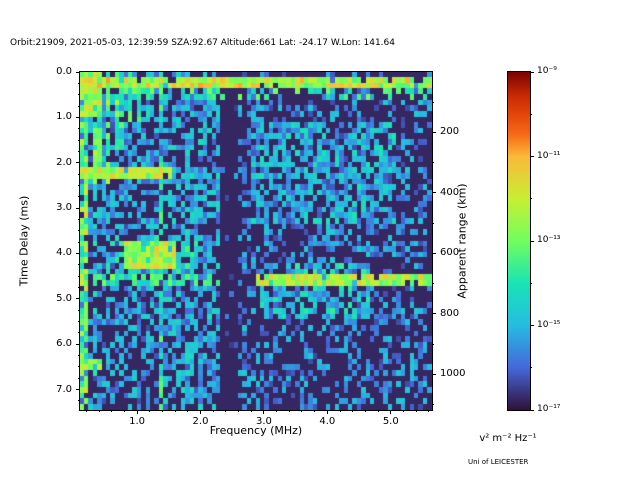 The width and height of the screenshot is (640, 480). What do you see at coordinates (549, 240) in the screenshot?
I see `cbar-tick-label: 10⁻¹³` at bounding box center [549, 240].